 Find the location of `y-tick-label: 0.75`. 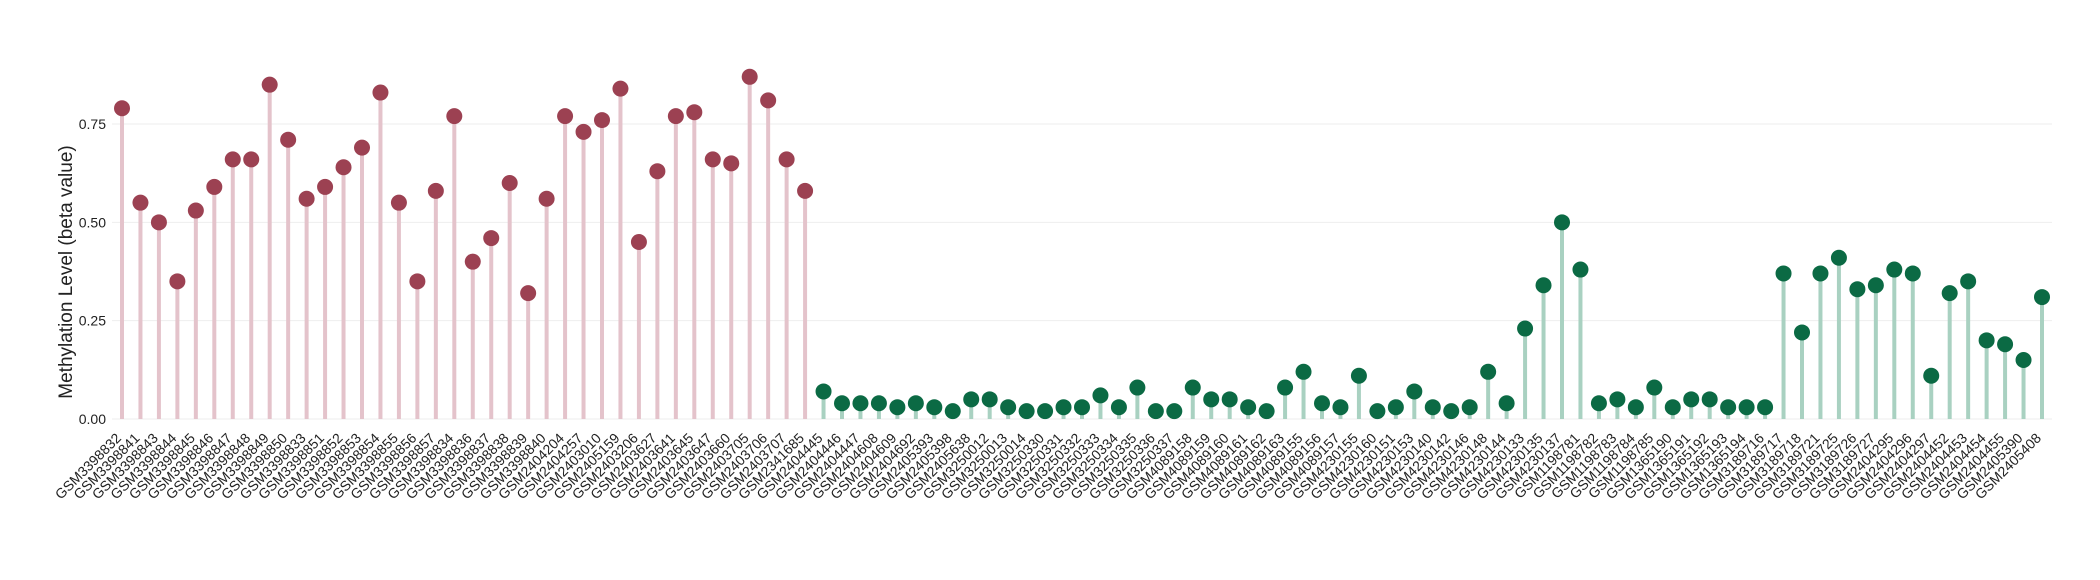

y-tick-label: 0.75 is located at coordinates (92, 124).